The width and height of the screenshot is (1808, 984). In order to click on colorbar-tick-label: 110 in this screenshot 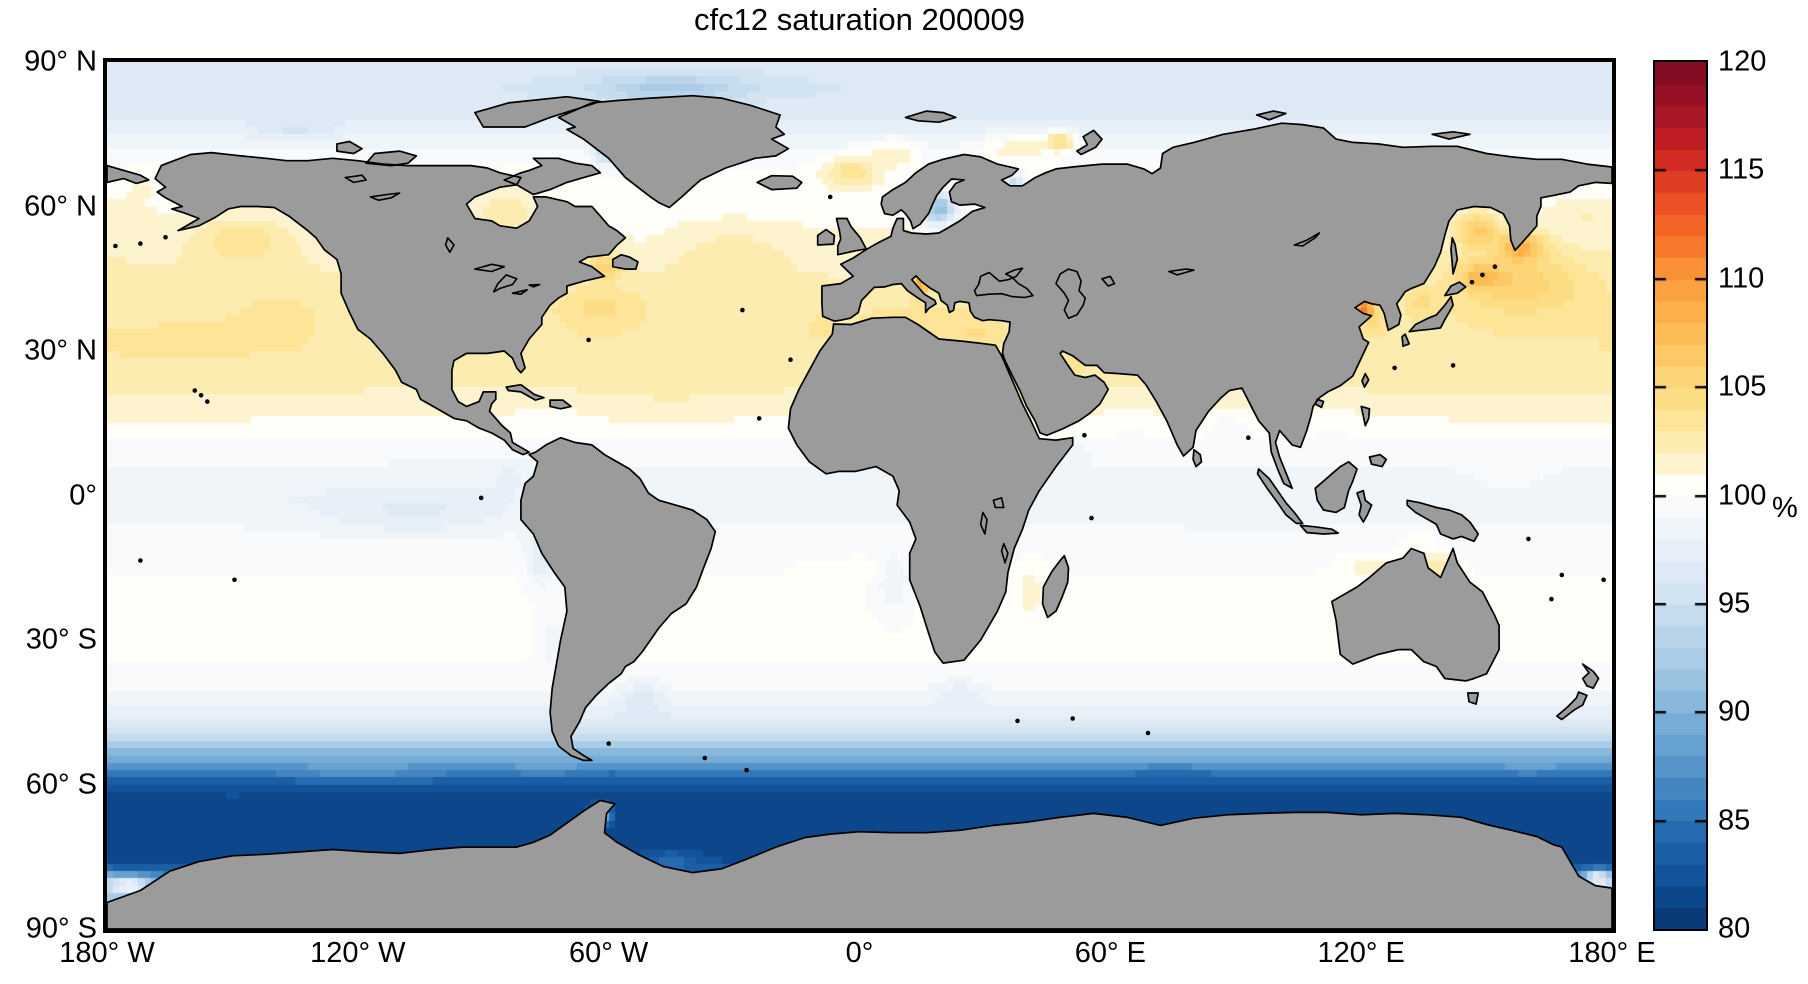, I will do `click(1741, 278)`.